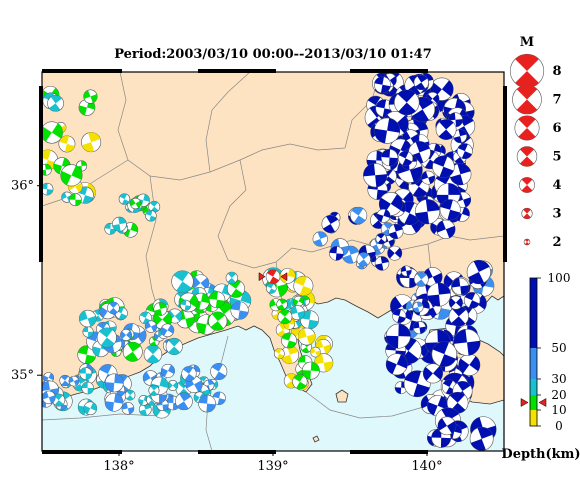 The height and width of the screenshot is (500, 580). Describe the element at coordinates (22, 186) in the screenshot. I see `lat-tick-label: 36°` at that location.